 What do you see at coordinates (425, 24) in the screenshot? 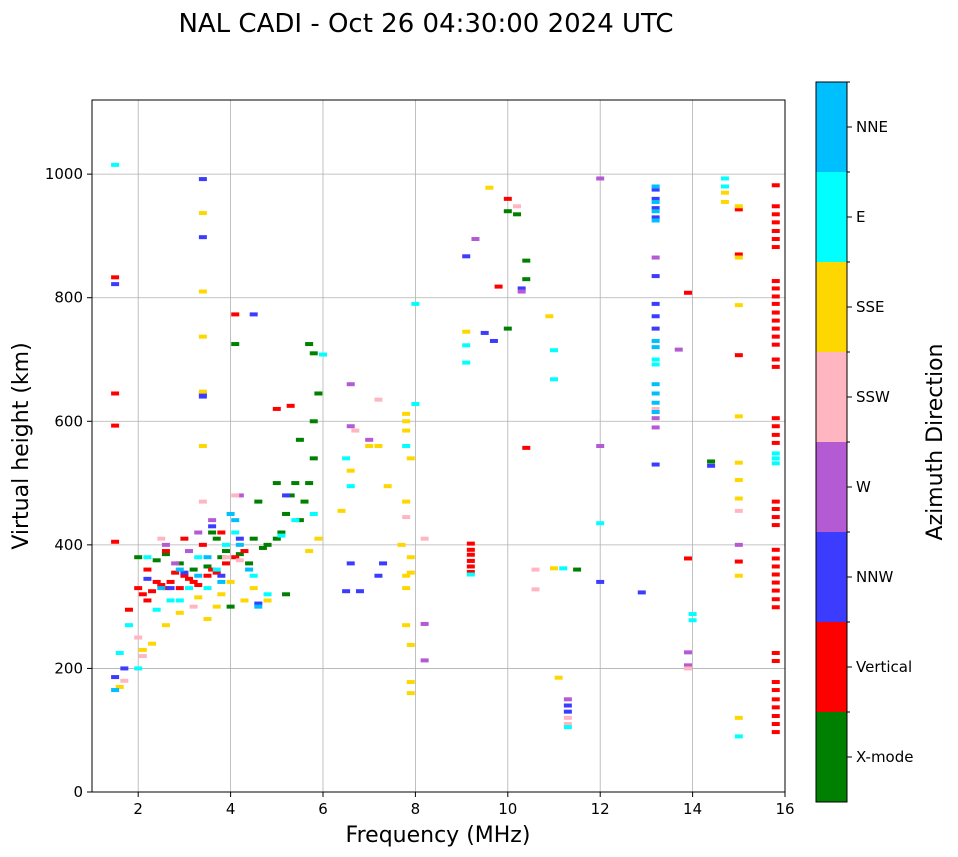
I see `chart-title: NAL CADI - Oct 26 04:30:00 2024 UTC` at bounding box center [425, 24].